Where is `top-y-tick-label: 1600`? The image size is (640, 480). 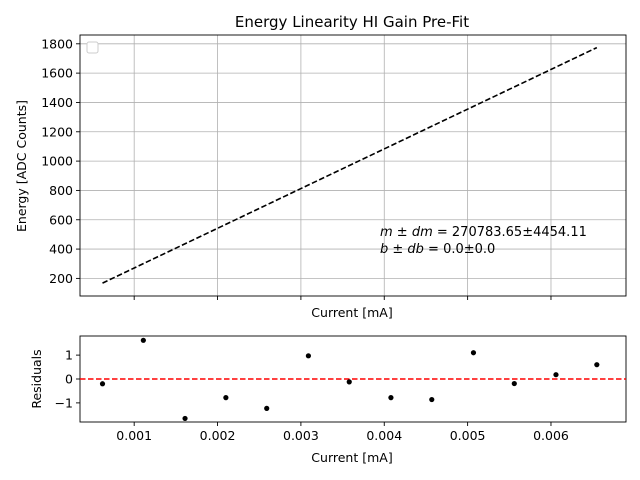
top-y-tick-label: 1600 is located at coordinates (57, 73).